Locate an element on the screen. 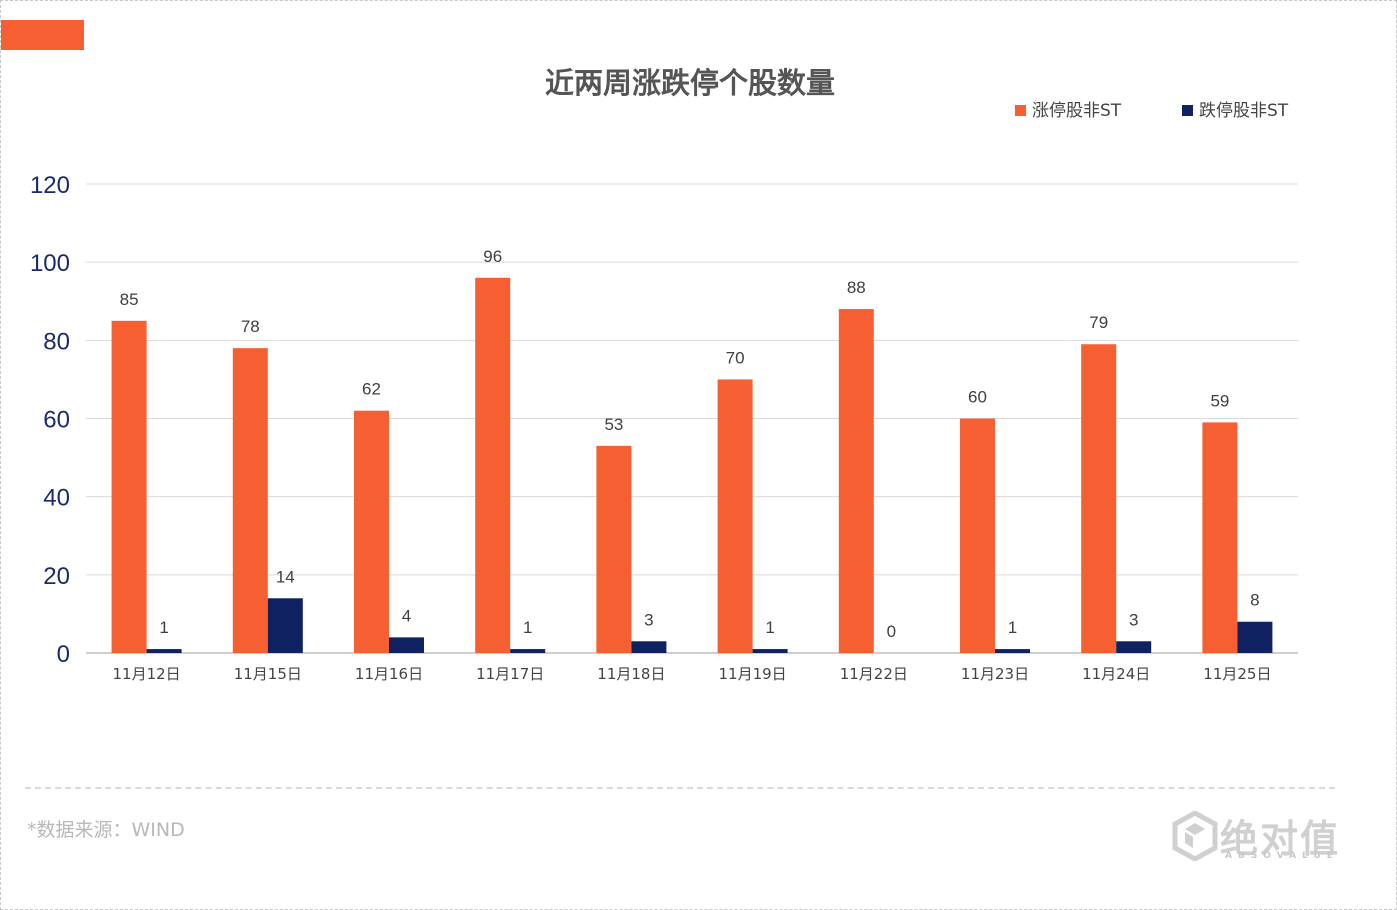 Image resolution: width=1397 pixels, height=910 pixels. legend-swatch-limit-down is located at coordinates (1187, 110).